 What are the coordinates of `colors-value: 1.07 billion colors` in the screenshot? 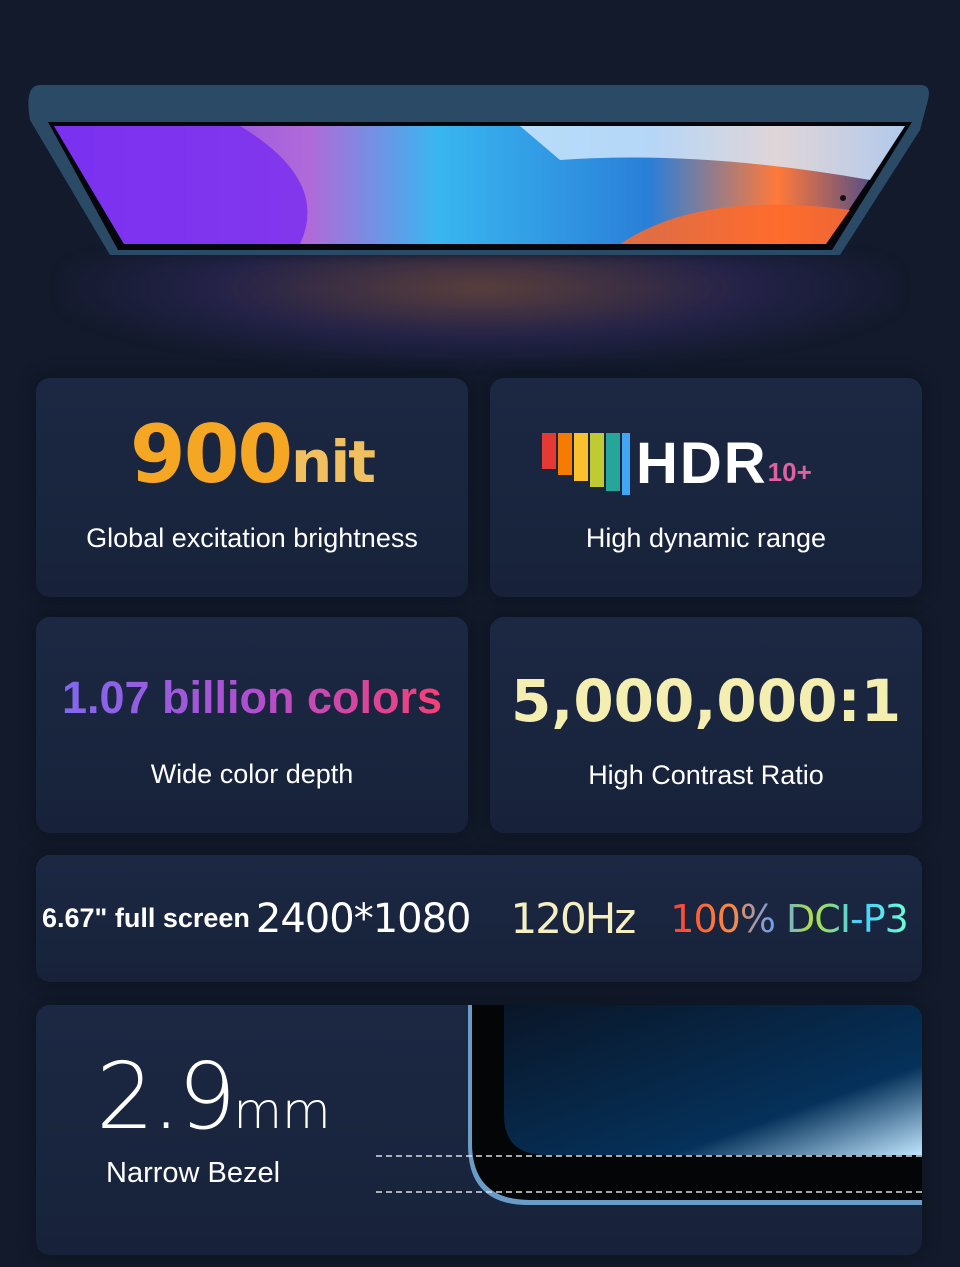 It's located at (252, 698).